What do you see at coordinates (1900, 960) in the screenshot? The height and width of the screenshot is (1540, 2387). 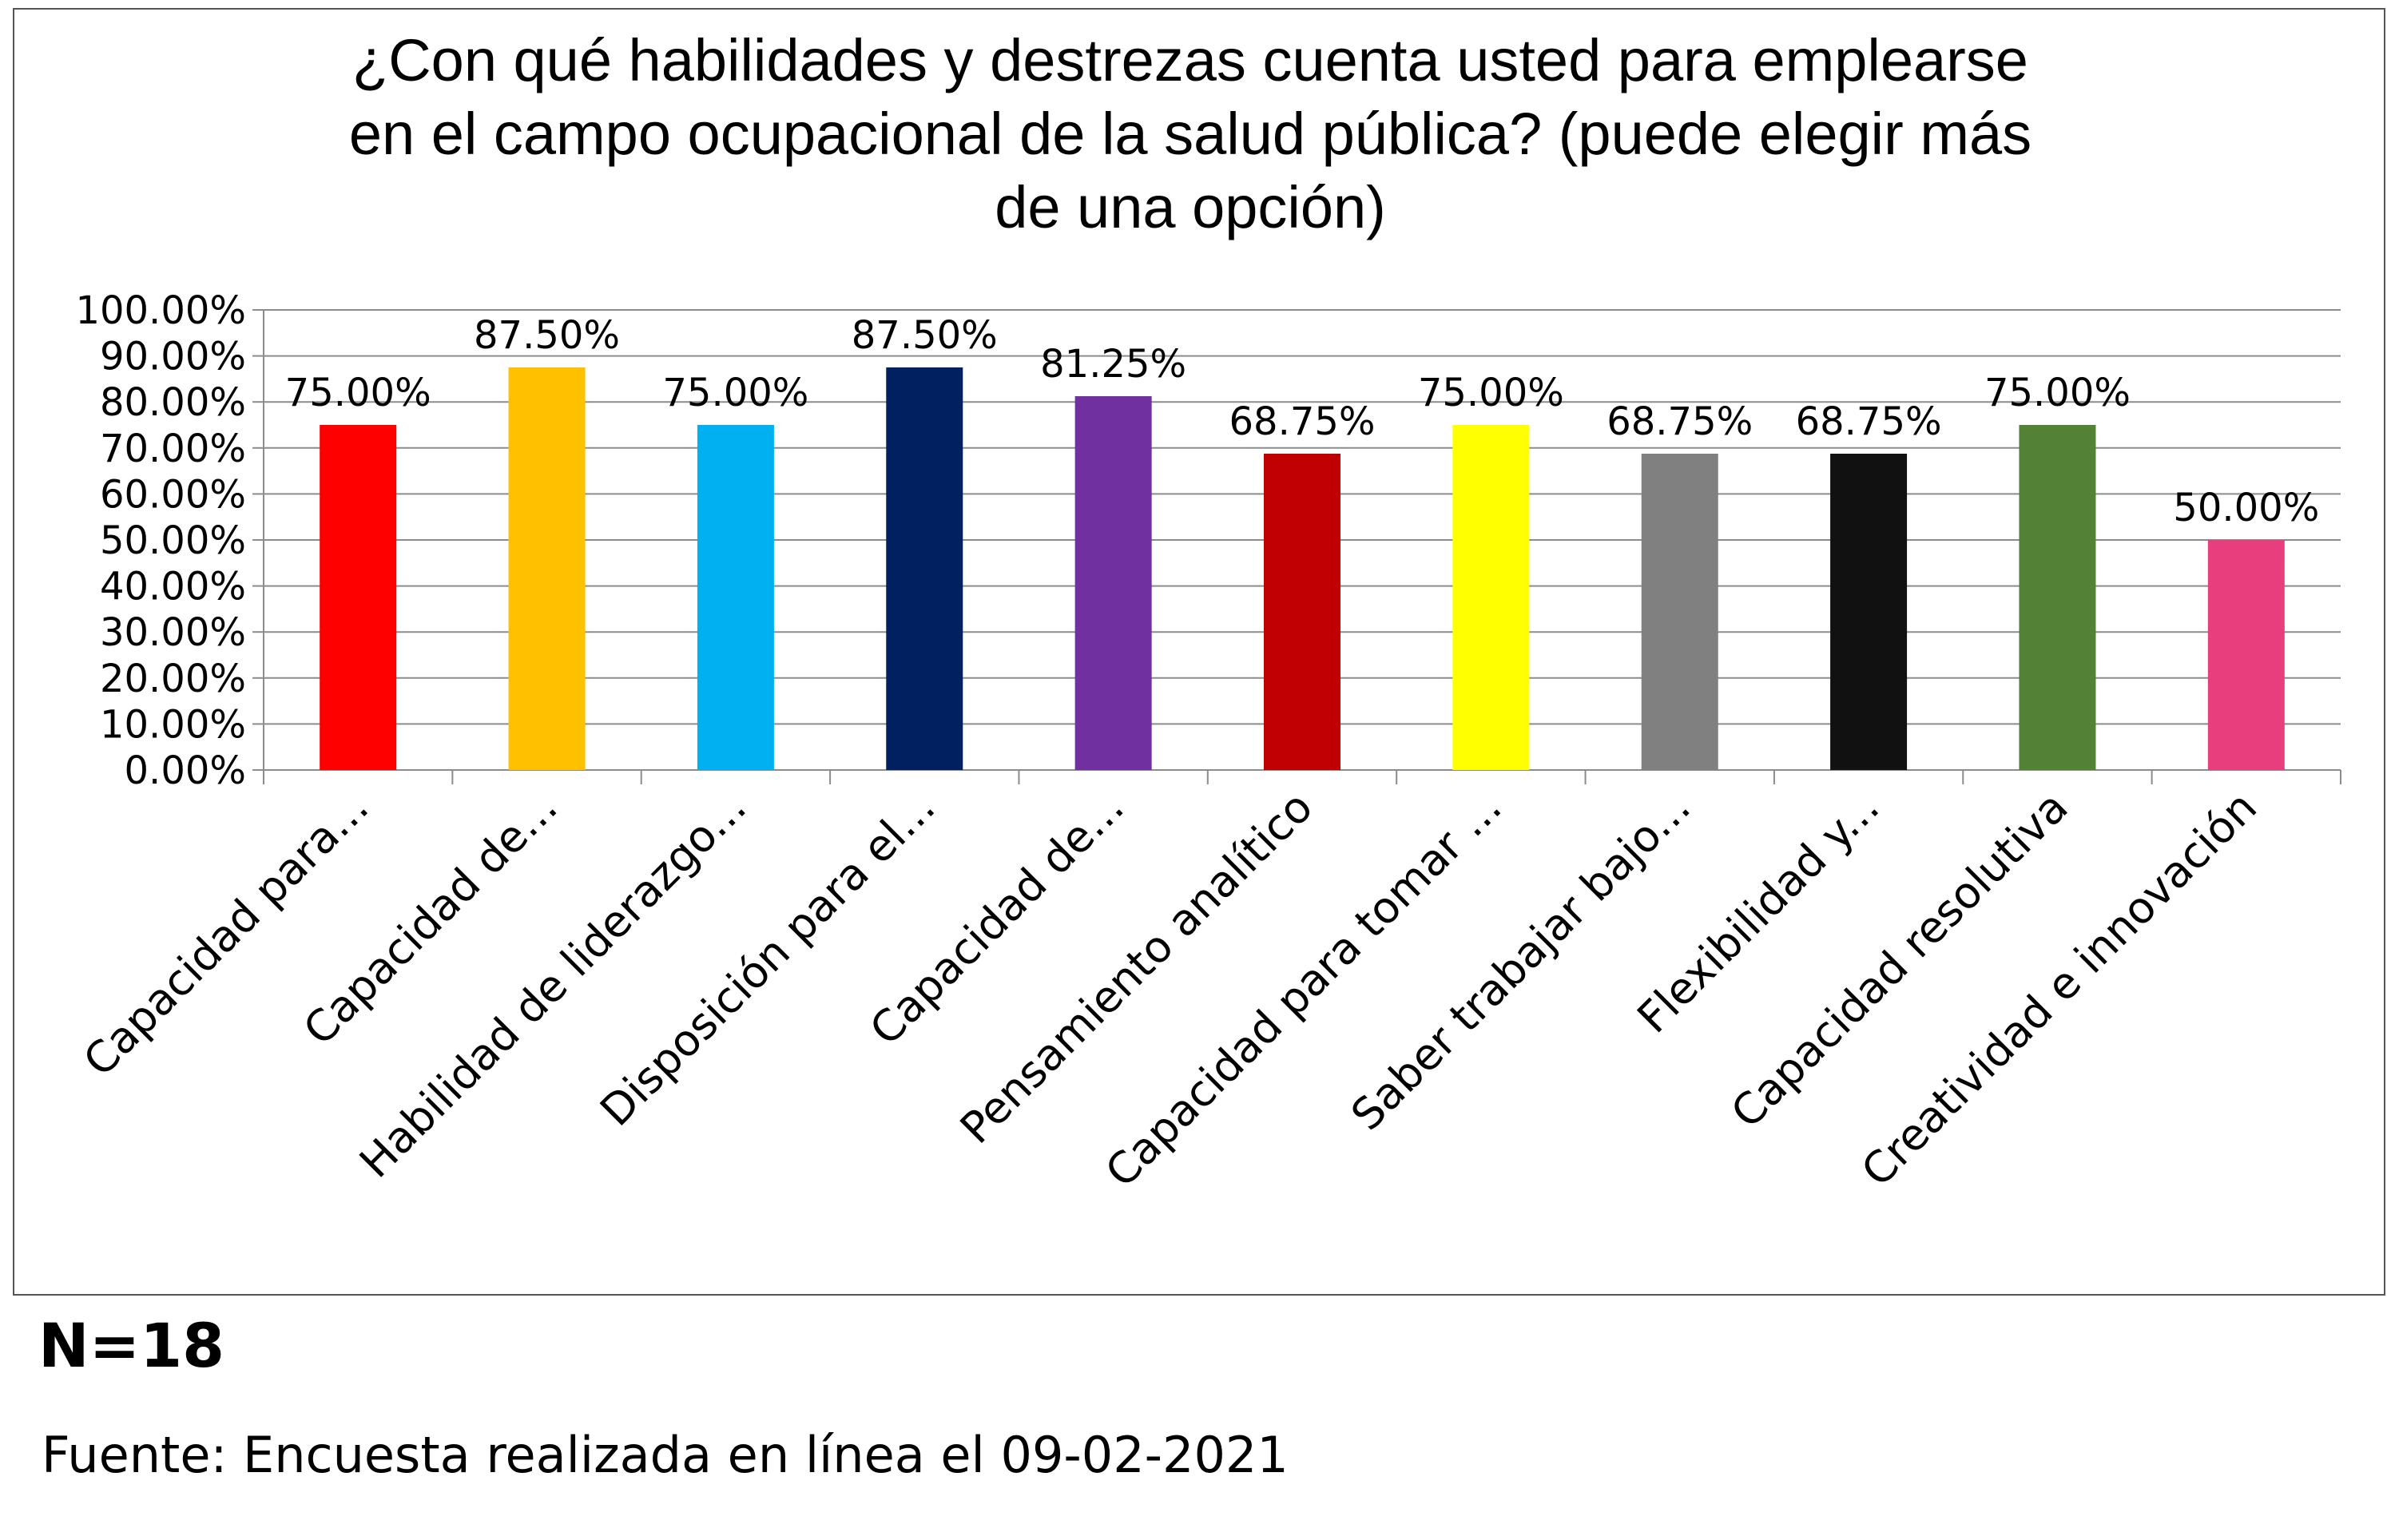 I see `category-label: Capacidad resolutiva` at bounding box center [1900, 960].